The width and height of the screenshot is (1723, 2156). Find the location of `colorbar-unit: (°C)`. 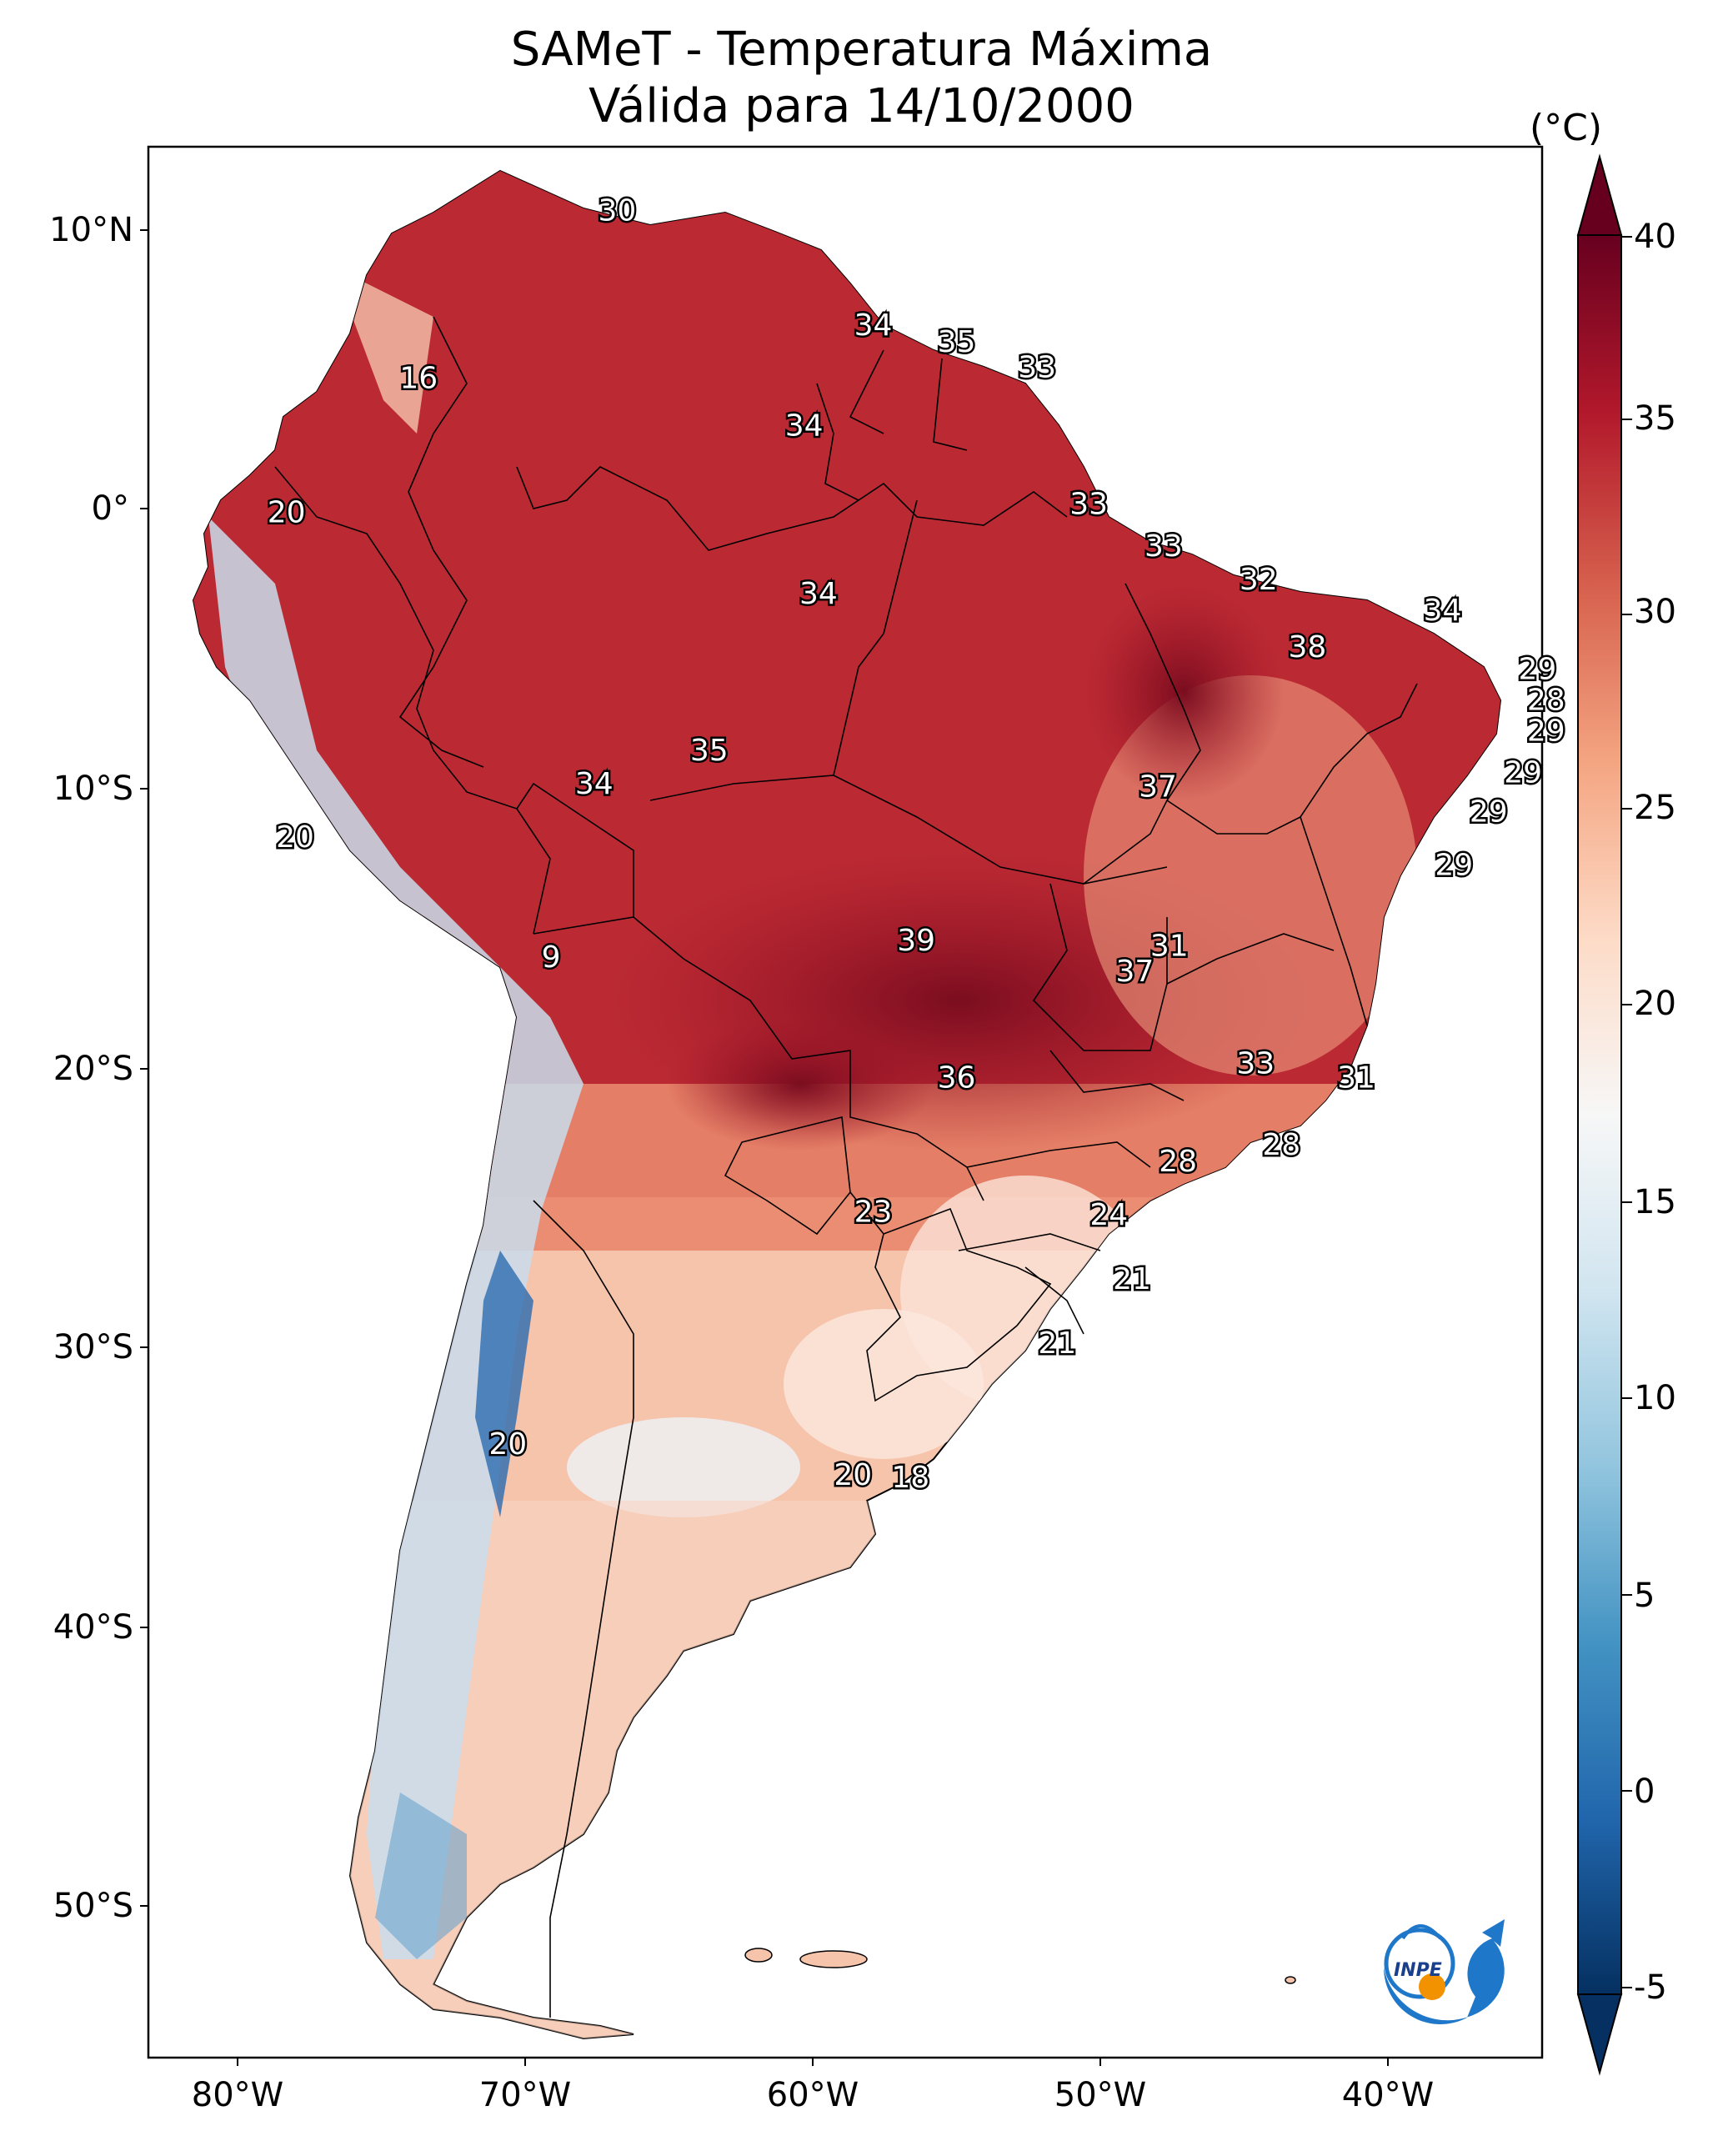

colorbar-unit: (°C) is located at coordinates (1567, 128).